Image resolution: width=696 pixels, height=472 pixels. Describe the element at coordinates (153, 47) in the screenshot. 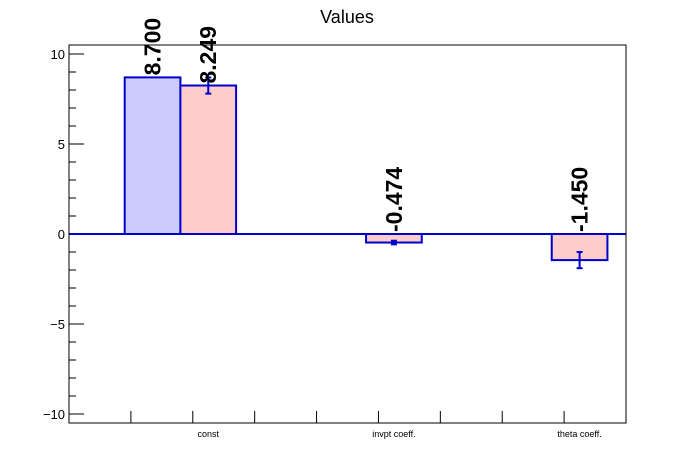

I see `data-label: 8.700` at that location.